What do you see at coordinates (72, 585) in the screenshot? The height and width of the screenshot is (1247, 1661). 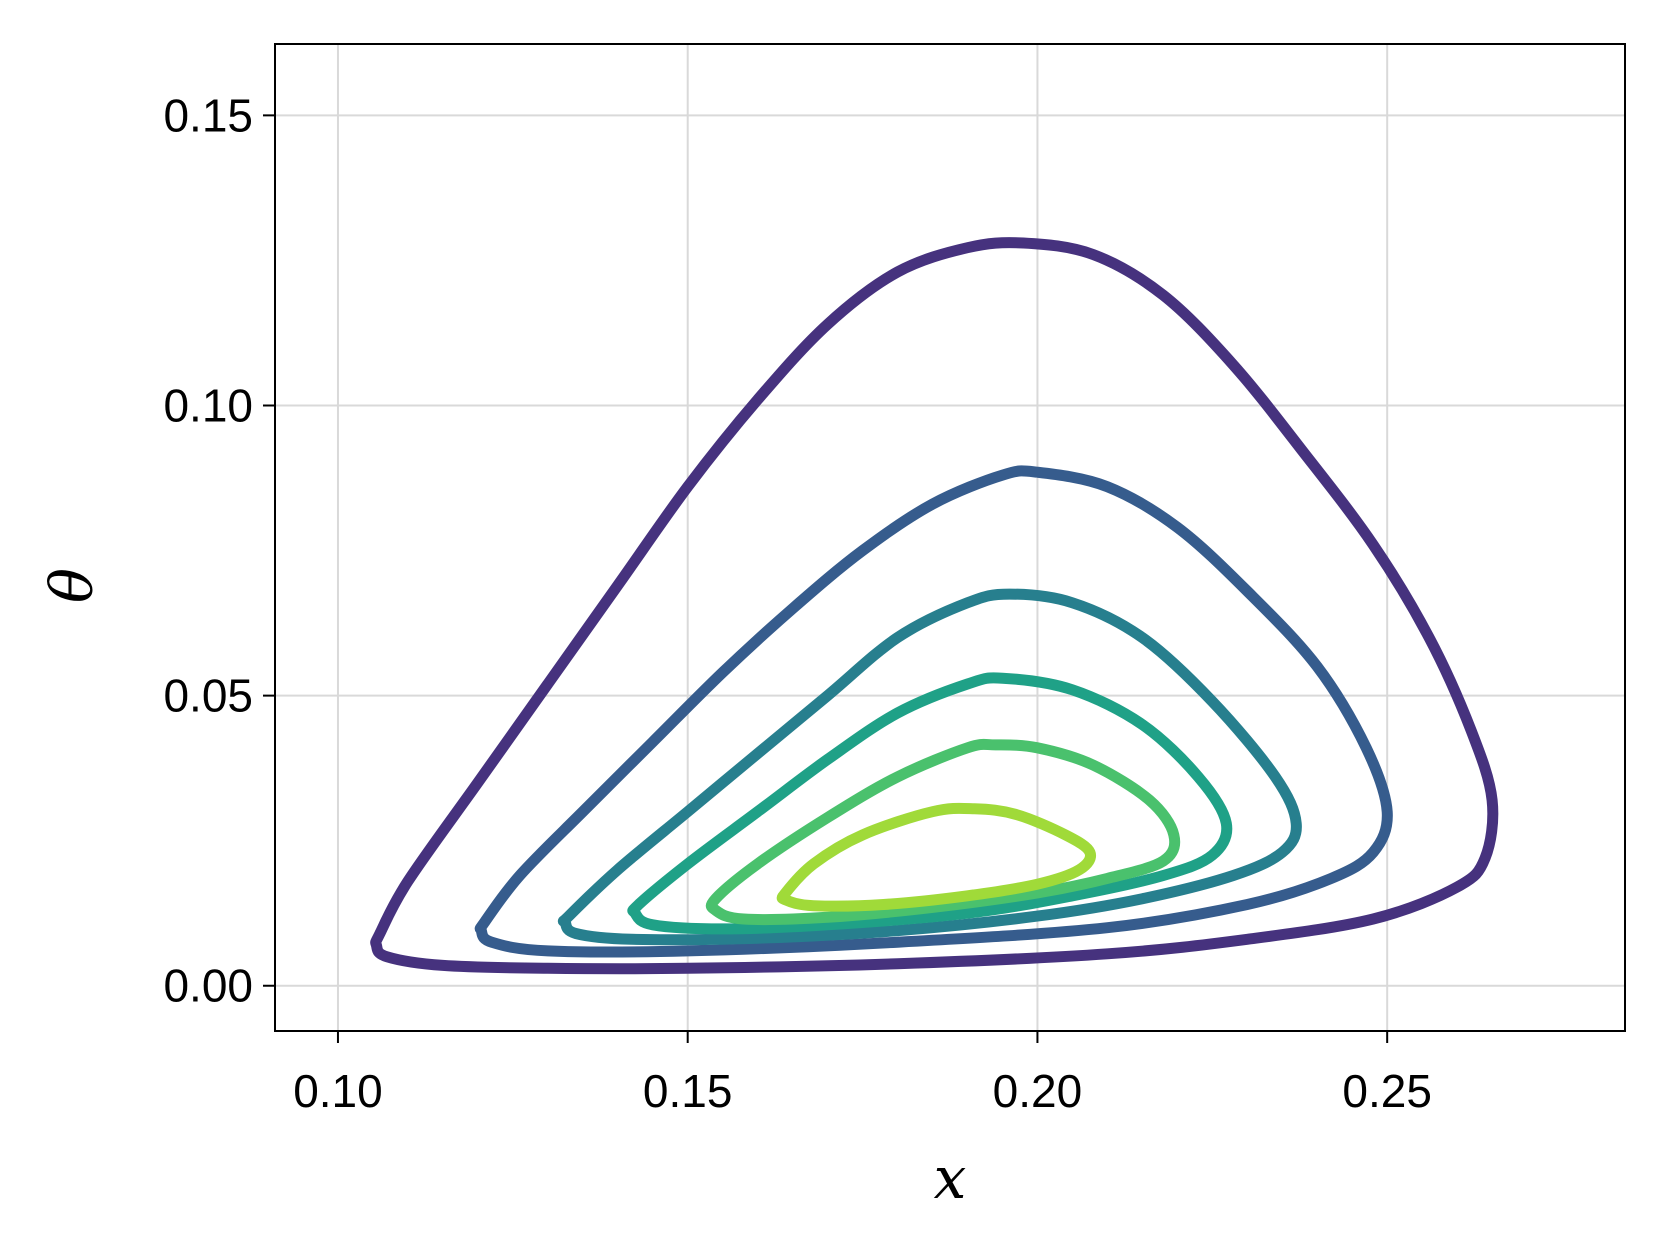 I see `y-axis-label: θ` at bounding box center [72, 585].